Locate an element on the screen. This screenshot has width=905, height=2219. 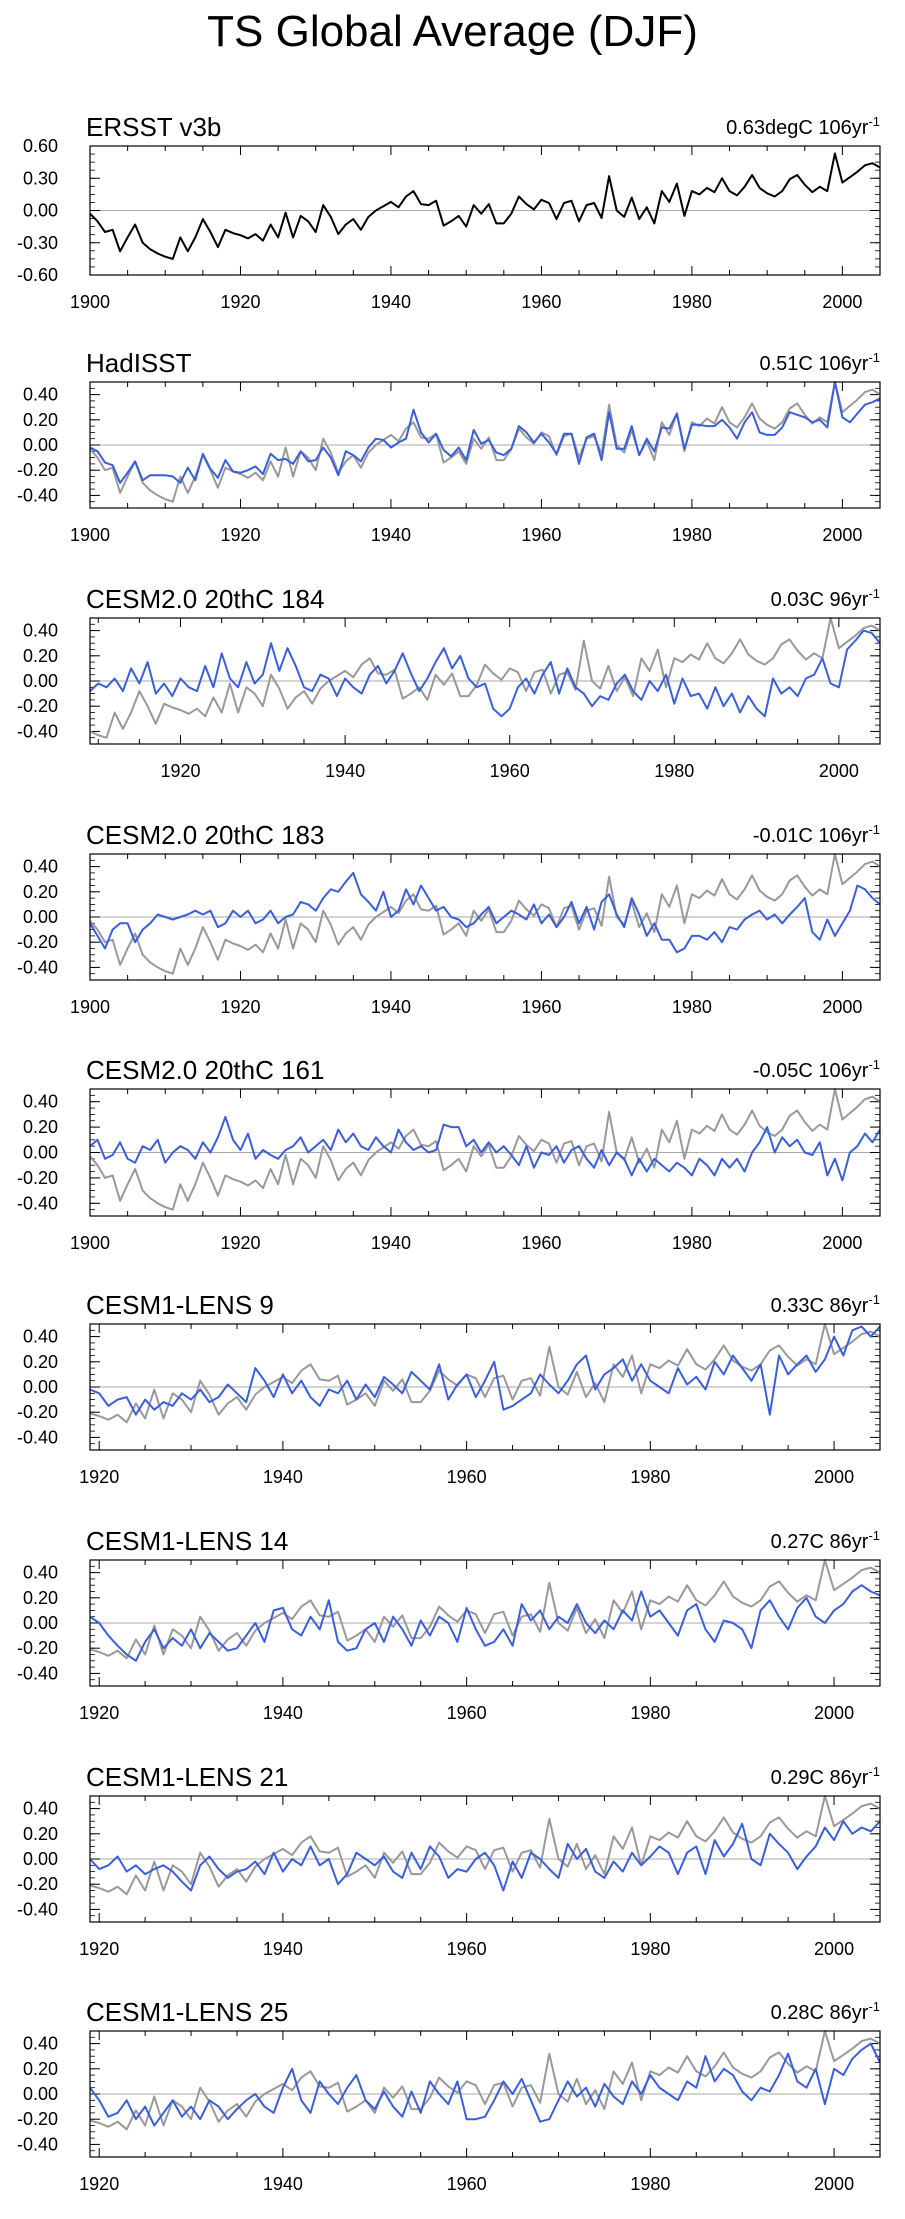
panel-title: ERSST v3b is located at coordinates (153, 127).